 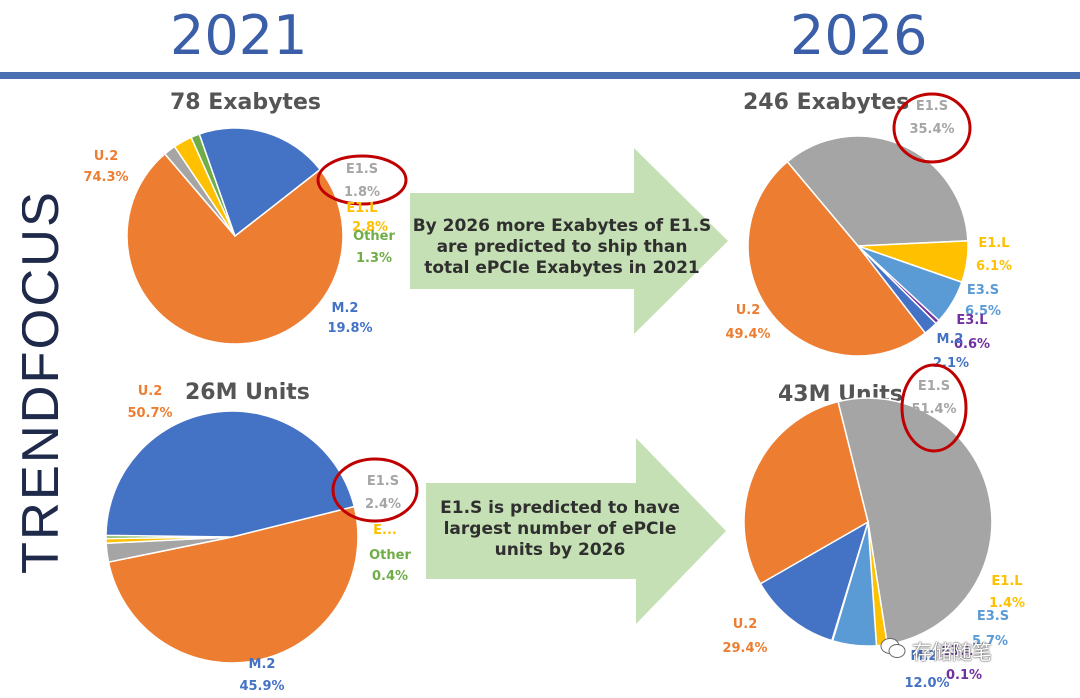 I want to click on slice-label-2021-exabytes-e1-s: E1.S, so click(x=362, y=169).